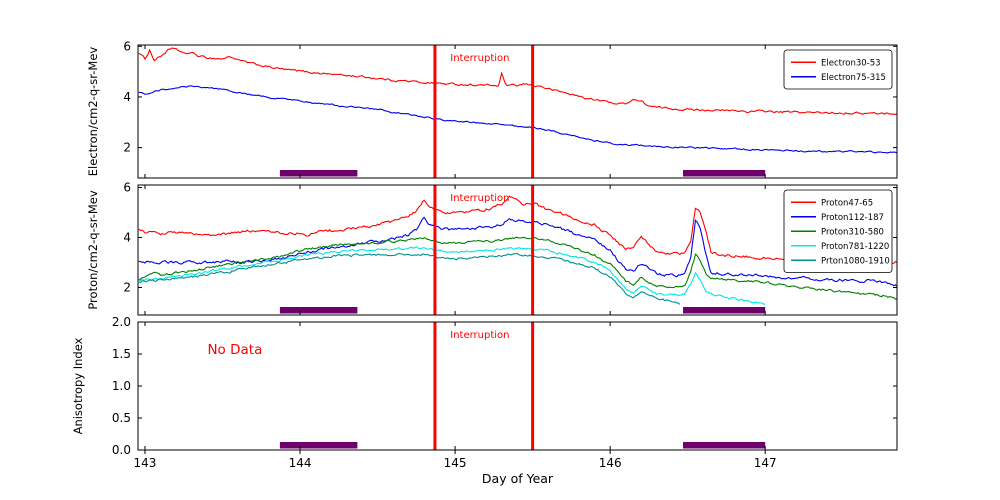 The height and width of the screenshot is (500, 1000). Describe the element at coordinates (851, 63) in the screenshot. I see `legend-label: Electron30-53` at that location.